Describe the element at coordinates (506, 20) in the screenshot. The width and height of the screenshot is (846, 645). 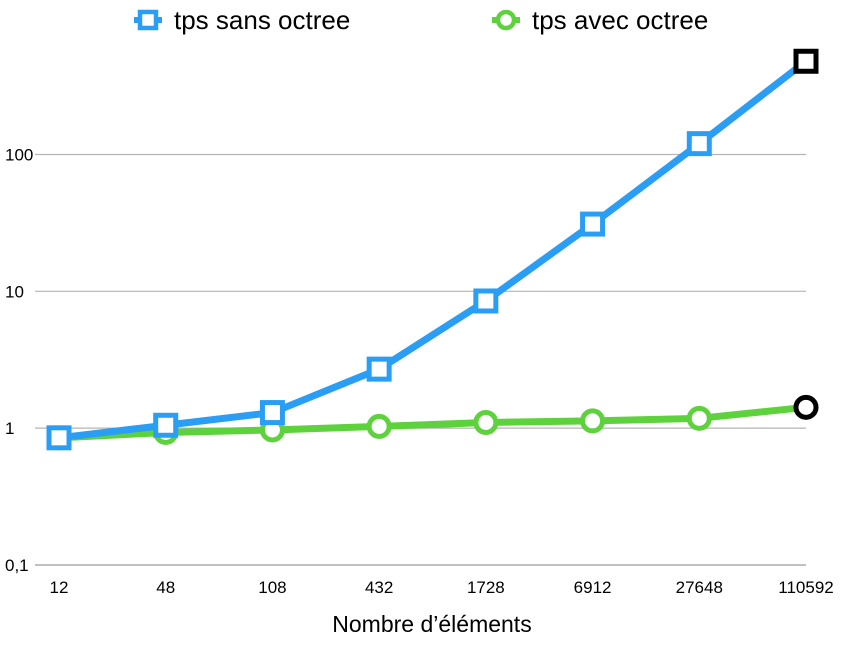
I see `legend-circle-marker` at that location.